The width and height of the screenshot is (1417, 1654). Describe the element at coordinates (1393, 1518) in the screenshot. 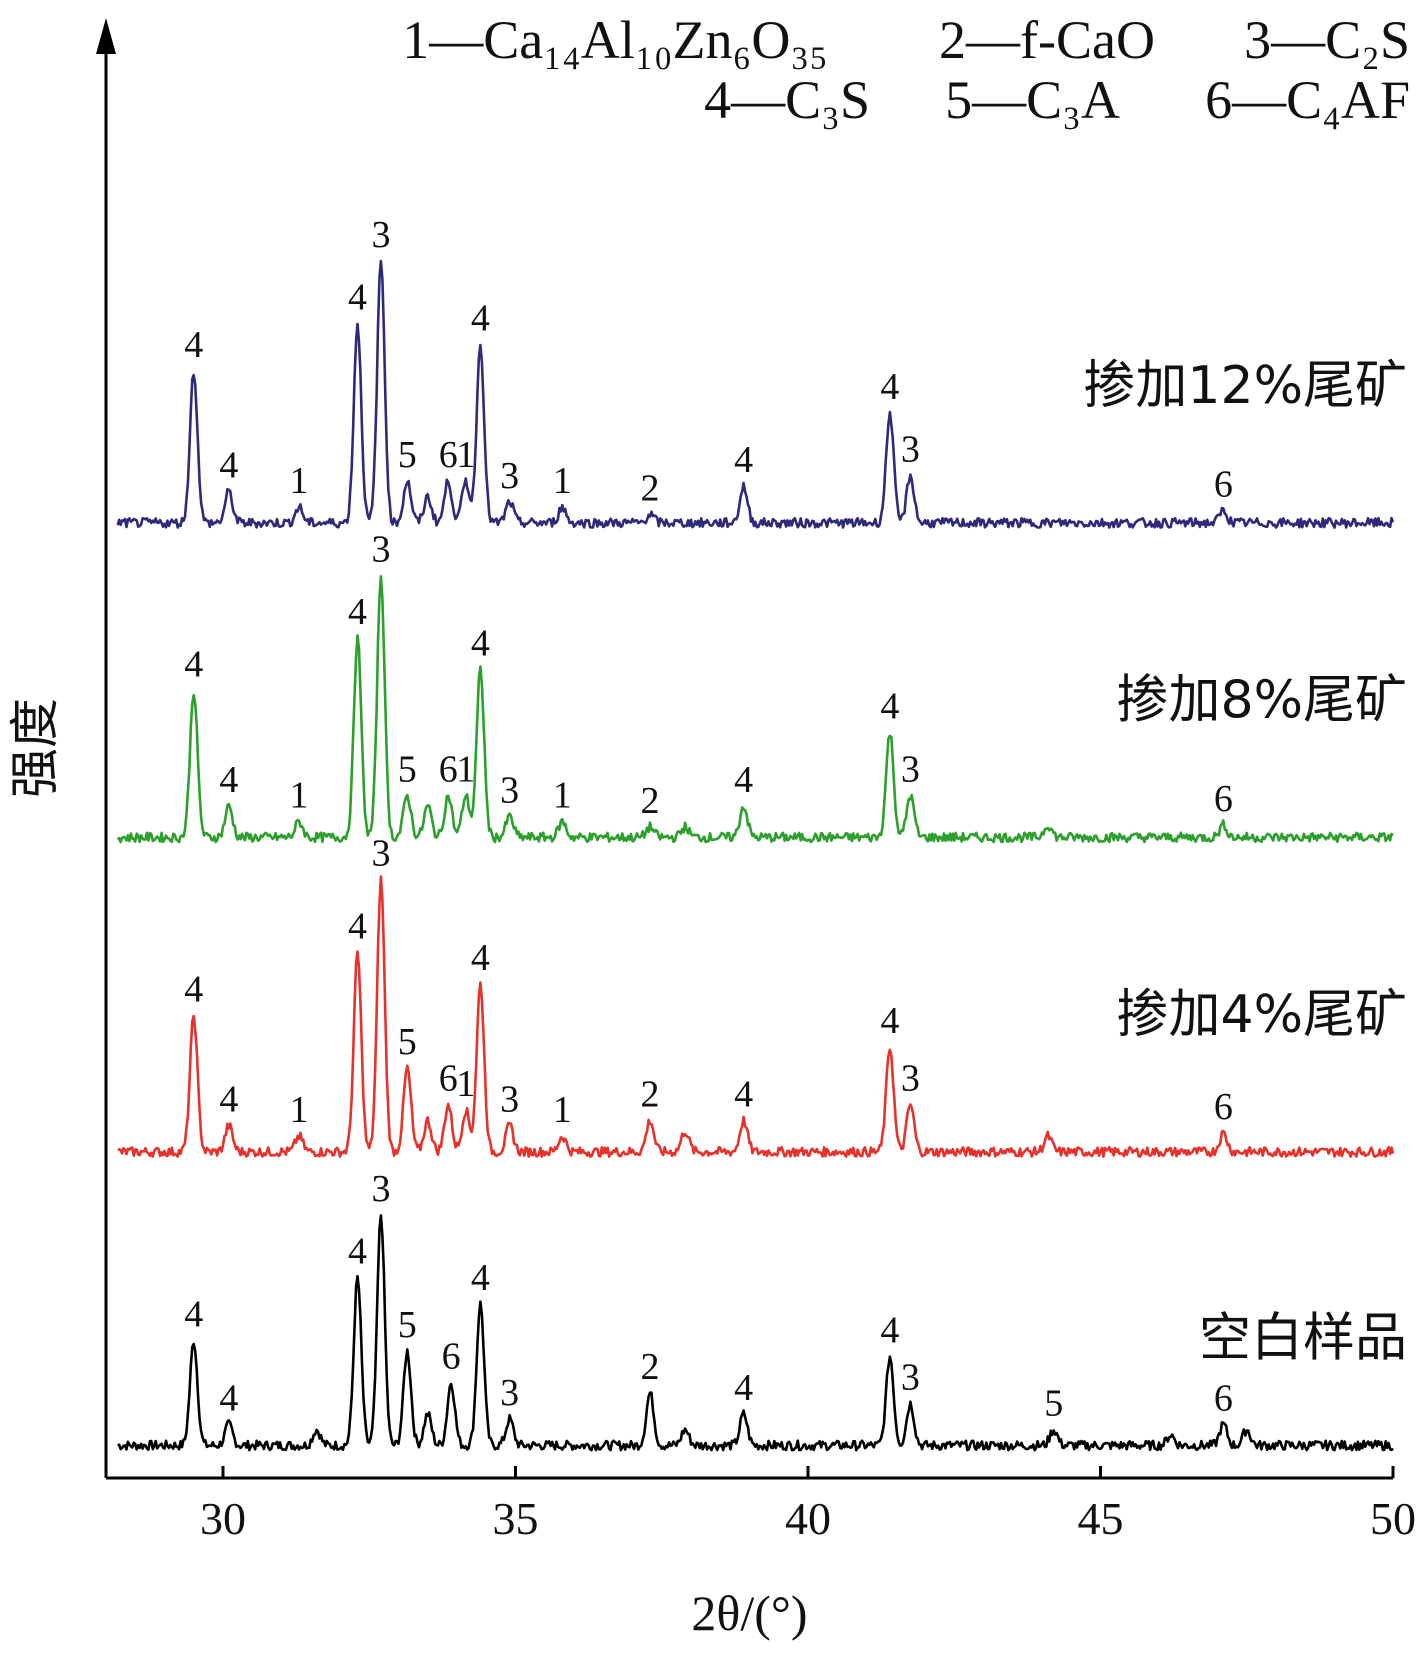

I see `x-tick-label: 50` at that location.